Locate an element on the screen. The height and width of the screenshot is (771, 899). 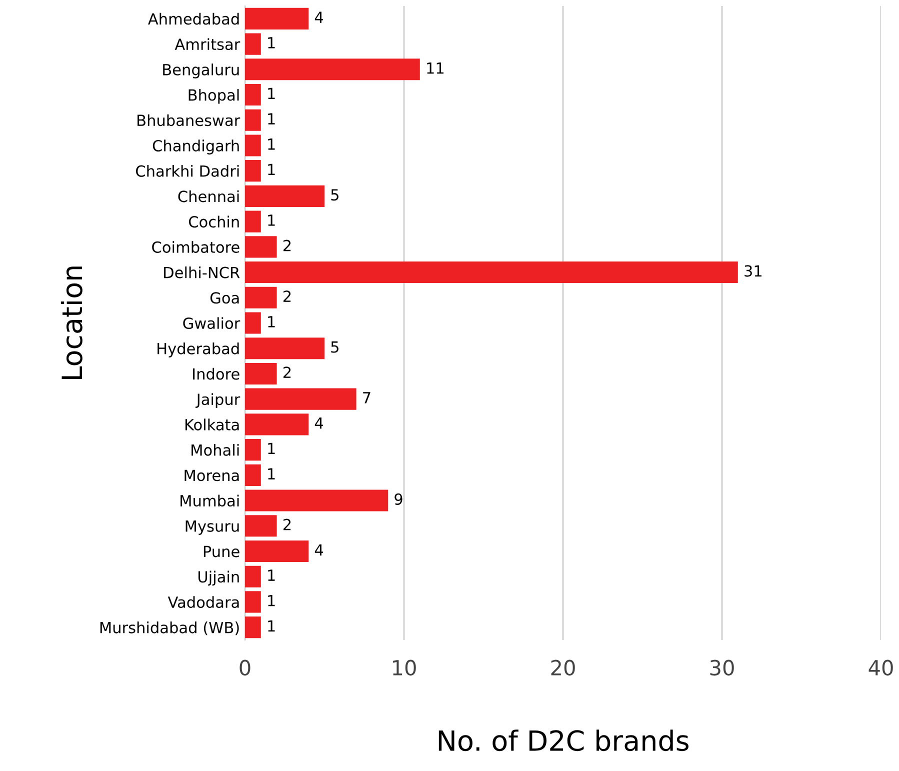
x-tick-label: 30 is located at coordinates (722, 668).